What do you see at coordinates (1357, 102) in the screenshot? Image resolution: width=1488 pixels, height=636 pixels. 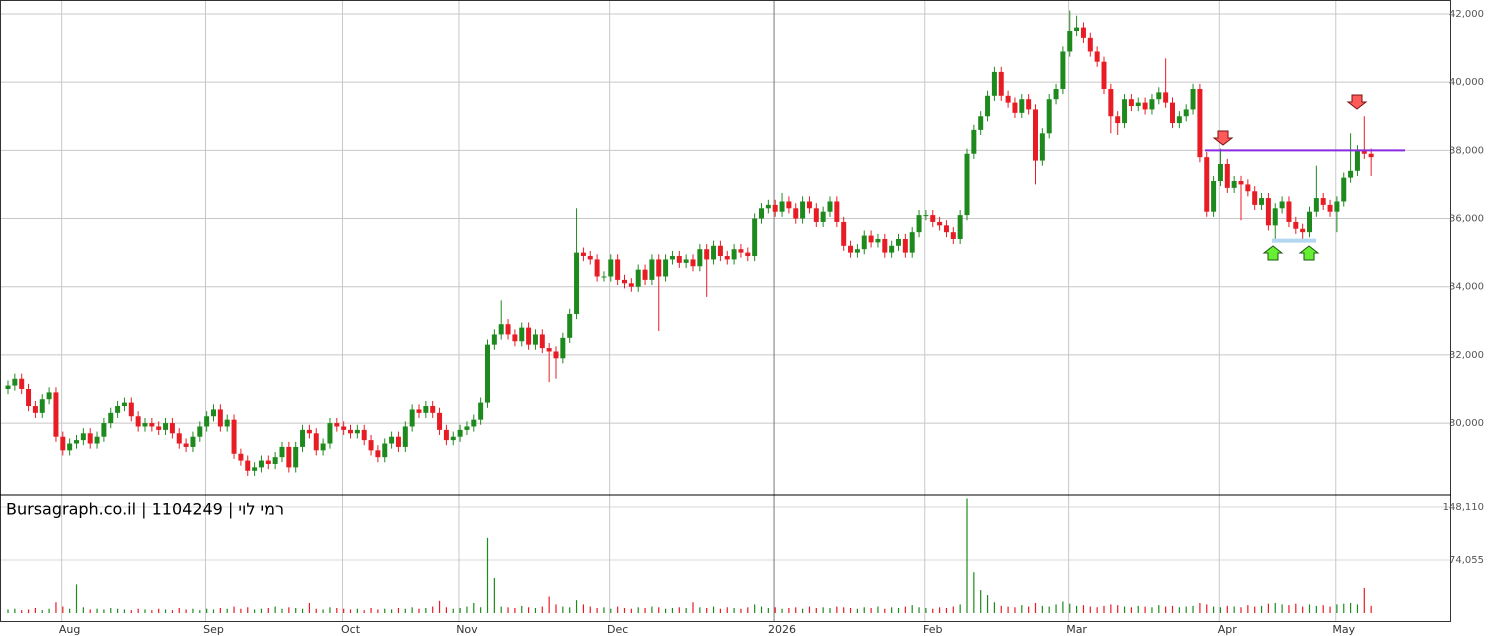 I see `sell-arrow` at bounding box center [1357, 102].